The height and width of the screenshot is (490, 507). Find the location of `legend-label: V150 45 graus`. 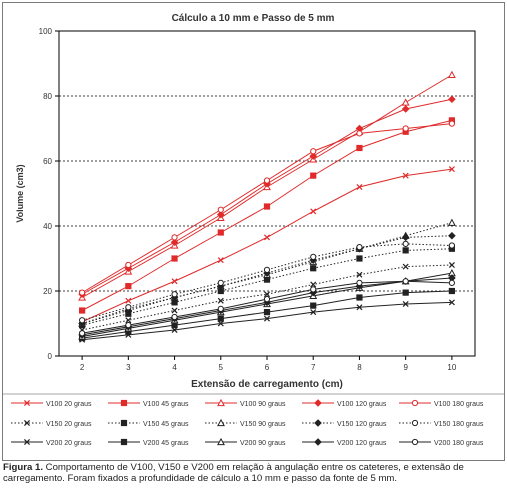

legend-label: V150 45 graus is located at coordinates (166, 424).